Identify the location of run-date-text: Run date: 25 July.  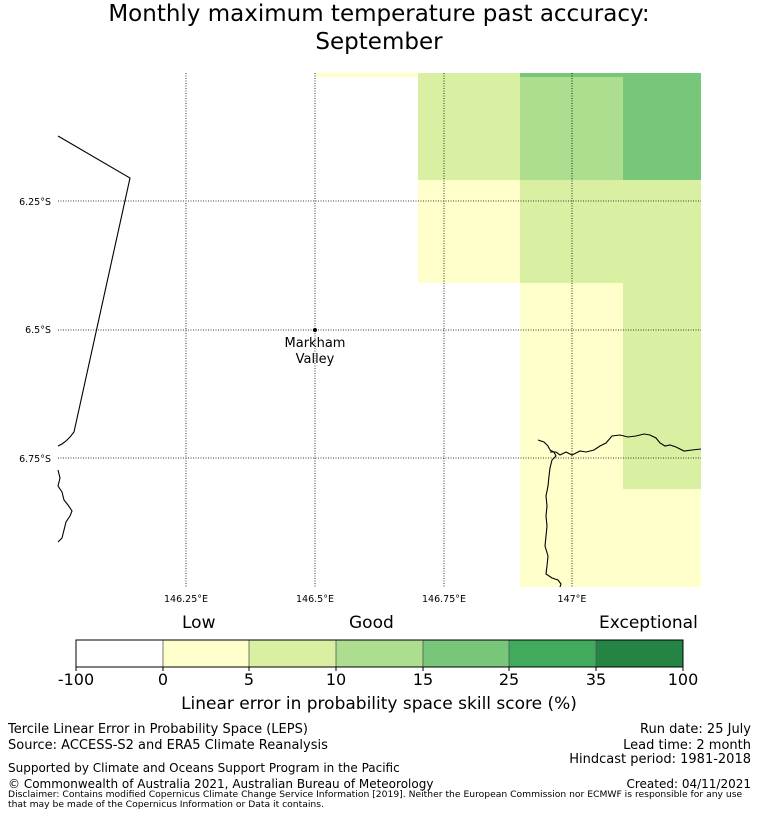
(695, 729).